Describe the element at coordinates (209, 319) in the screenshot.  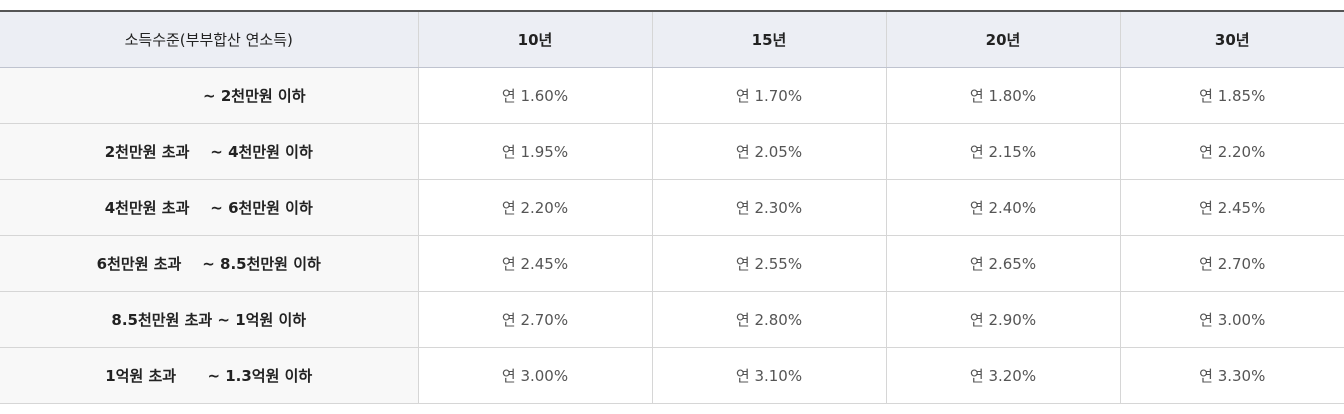
I see `income-label: 8.5천만원 초과 ~ 1억원 이하` at that location.